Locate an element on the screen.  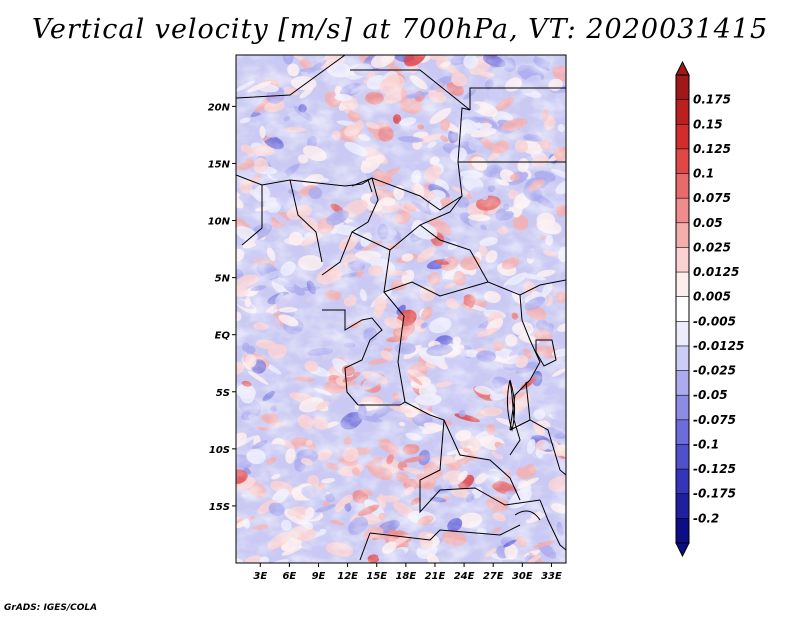
lat-label: 5S is located at coordinates (223, 393).